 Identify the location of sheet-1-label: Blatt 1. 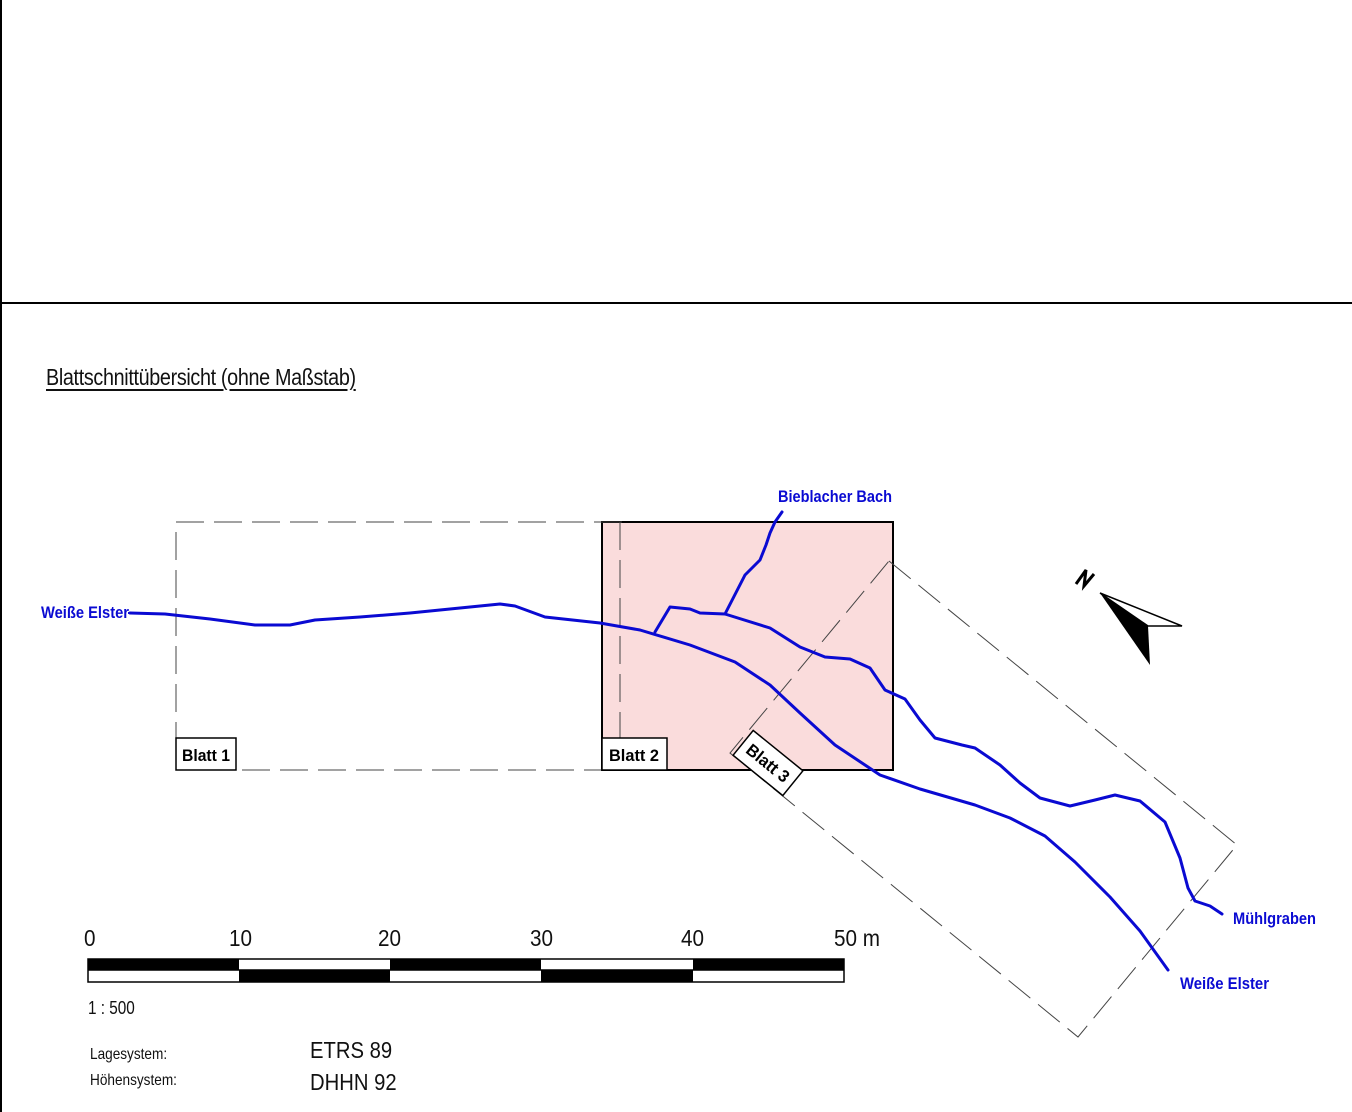
(206, 755).